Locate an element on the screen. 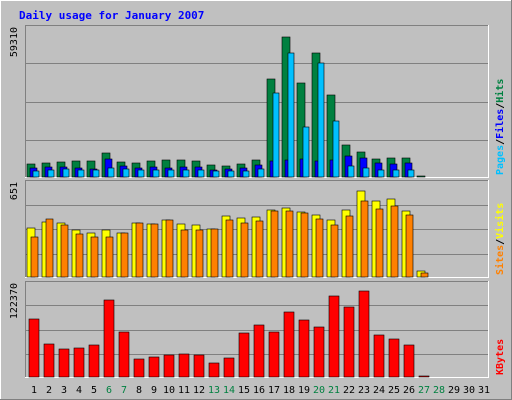  day-label-4: 4 is located at coordinates (79, 390).